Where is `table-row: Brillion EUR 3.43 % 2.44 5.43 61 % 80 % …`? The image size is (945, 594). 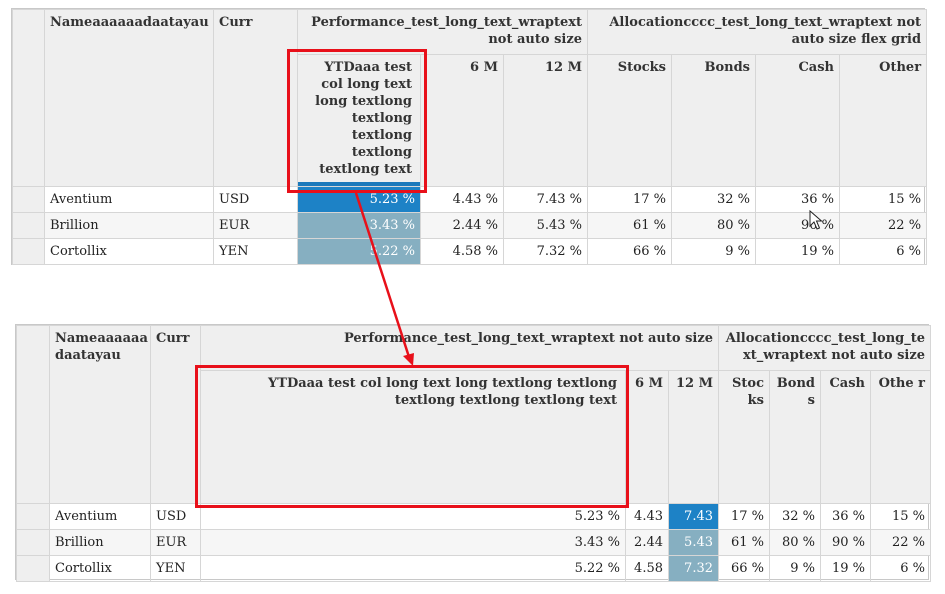
table-row: Brillion EUR 3.43 % 2.44 5.43 61 % 80 % … is located at coordinates (474, 542).